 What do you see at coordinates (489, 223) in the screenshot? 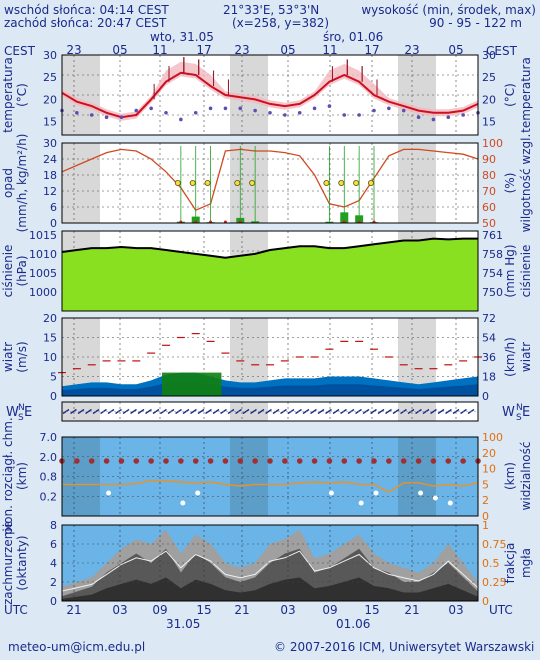
I see `humidity-tick-right: 50` at bounding box center [489, 223].